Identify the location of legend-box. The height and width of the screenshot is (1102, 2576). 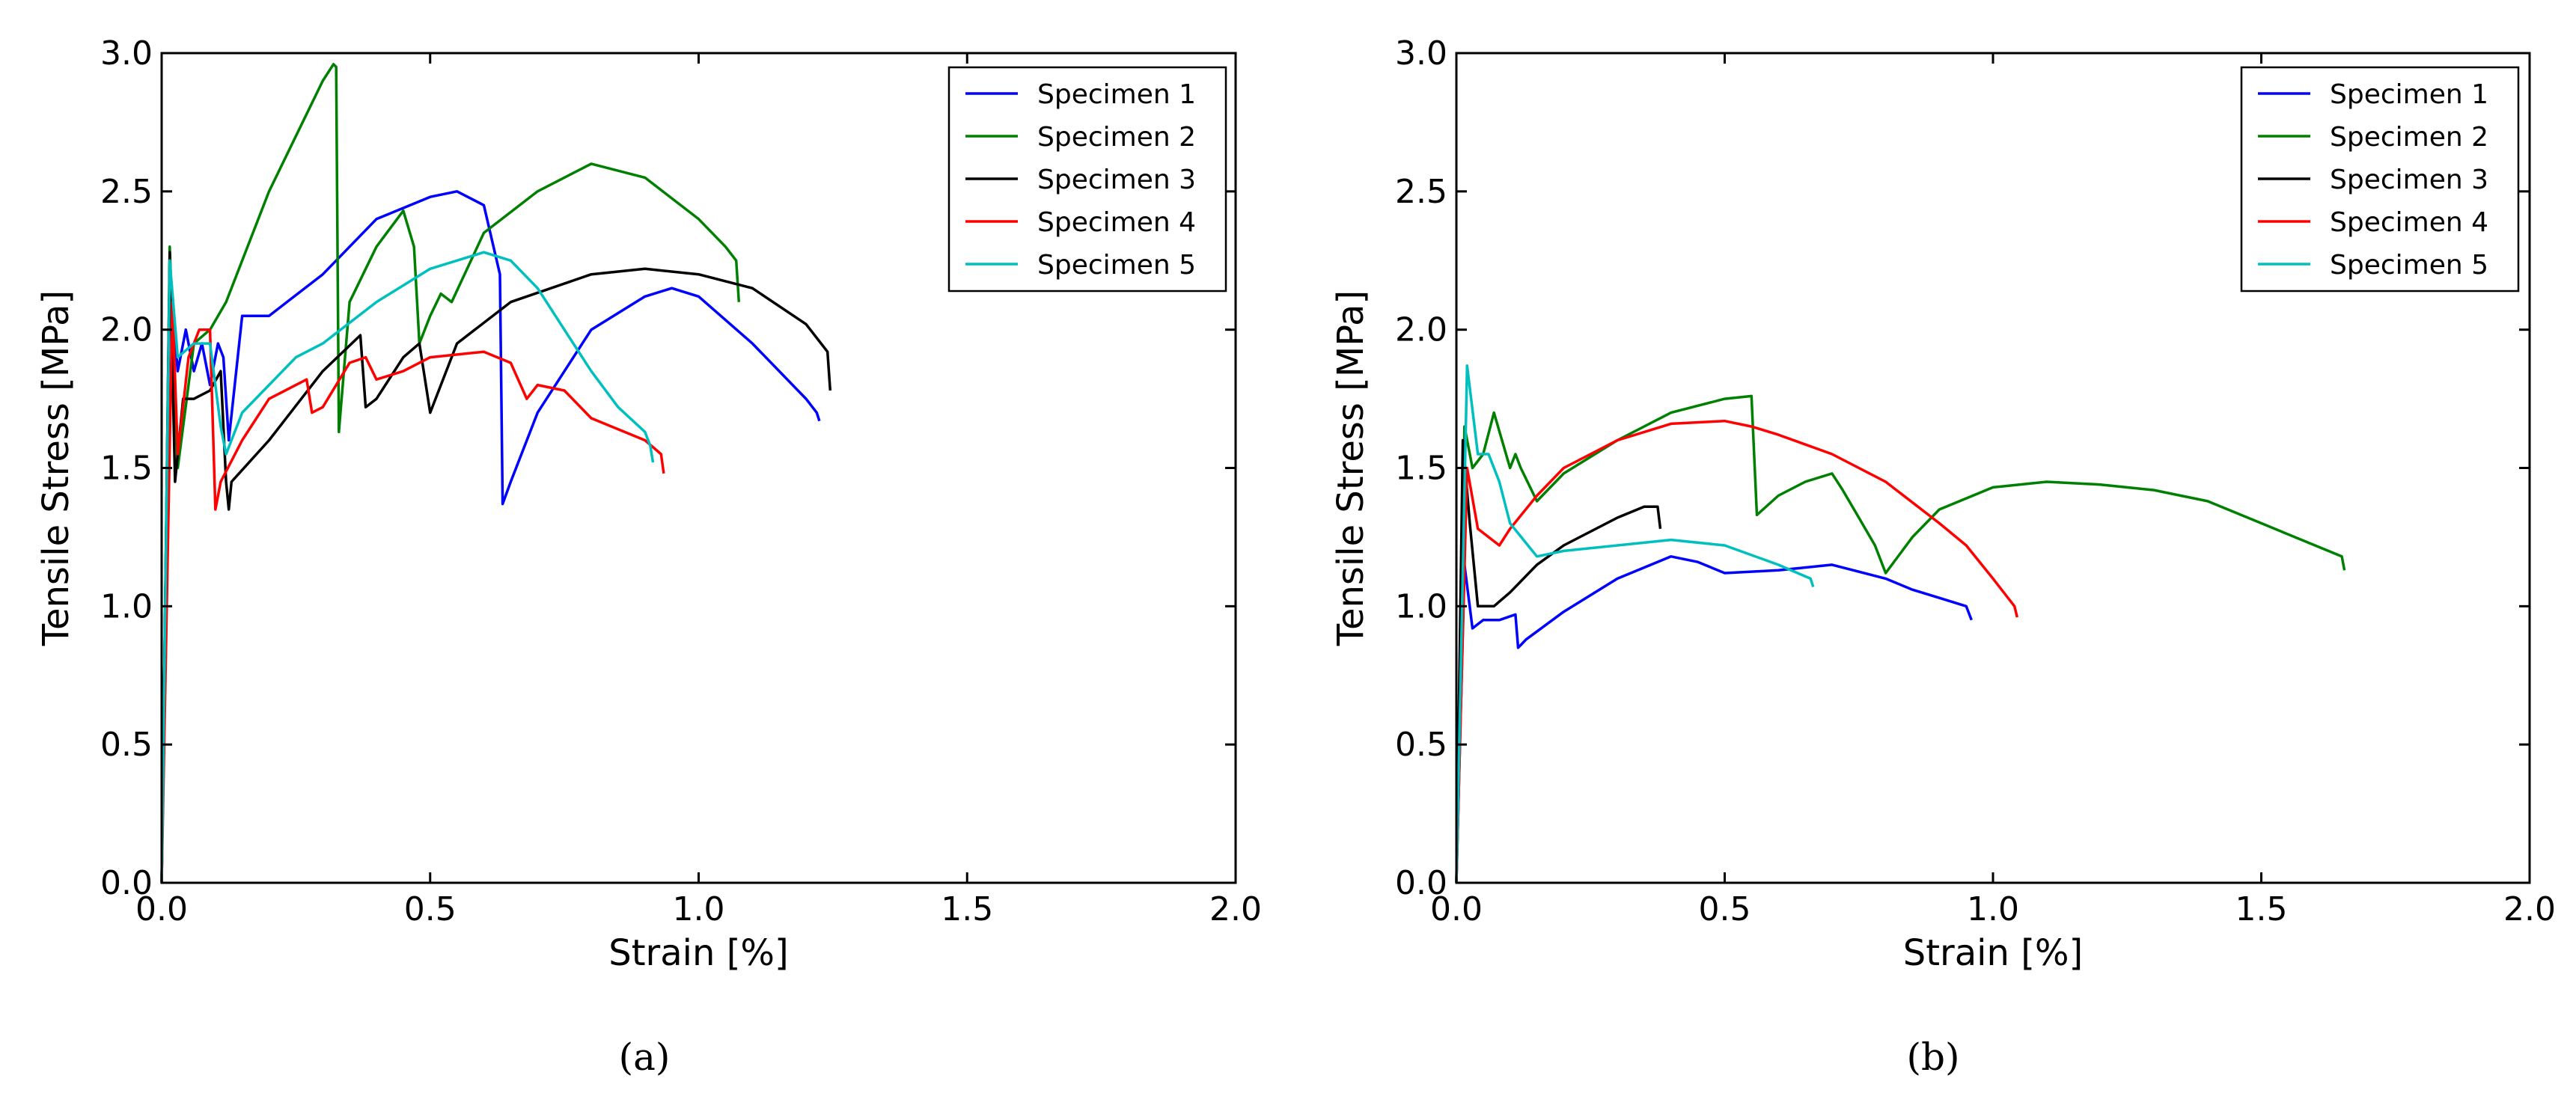
(2380, 179).